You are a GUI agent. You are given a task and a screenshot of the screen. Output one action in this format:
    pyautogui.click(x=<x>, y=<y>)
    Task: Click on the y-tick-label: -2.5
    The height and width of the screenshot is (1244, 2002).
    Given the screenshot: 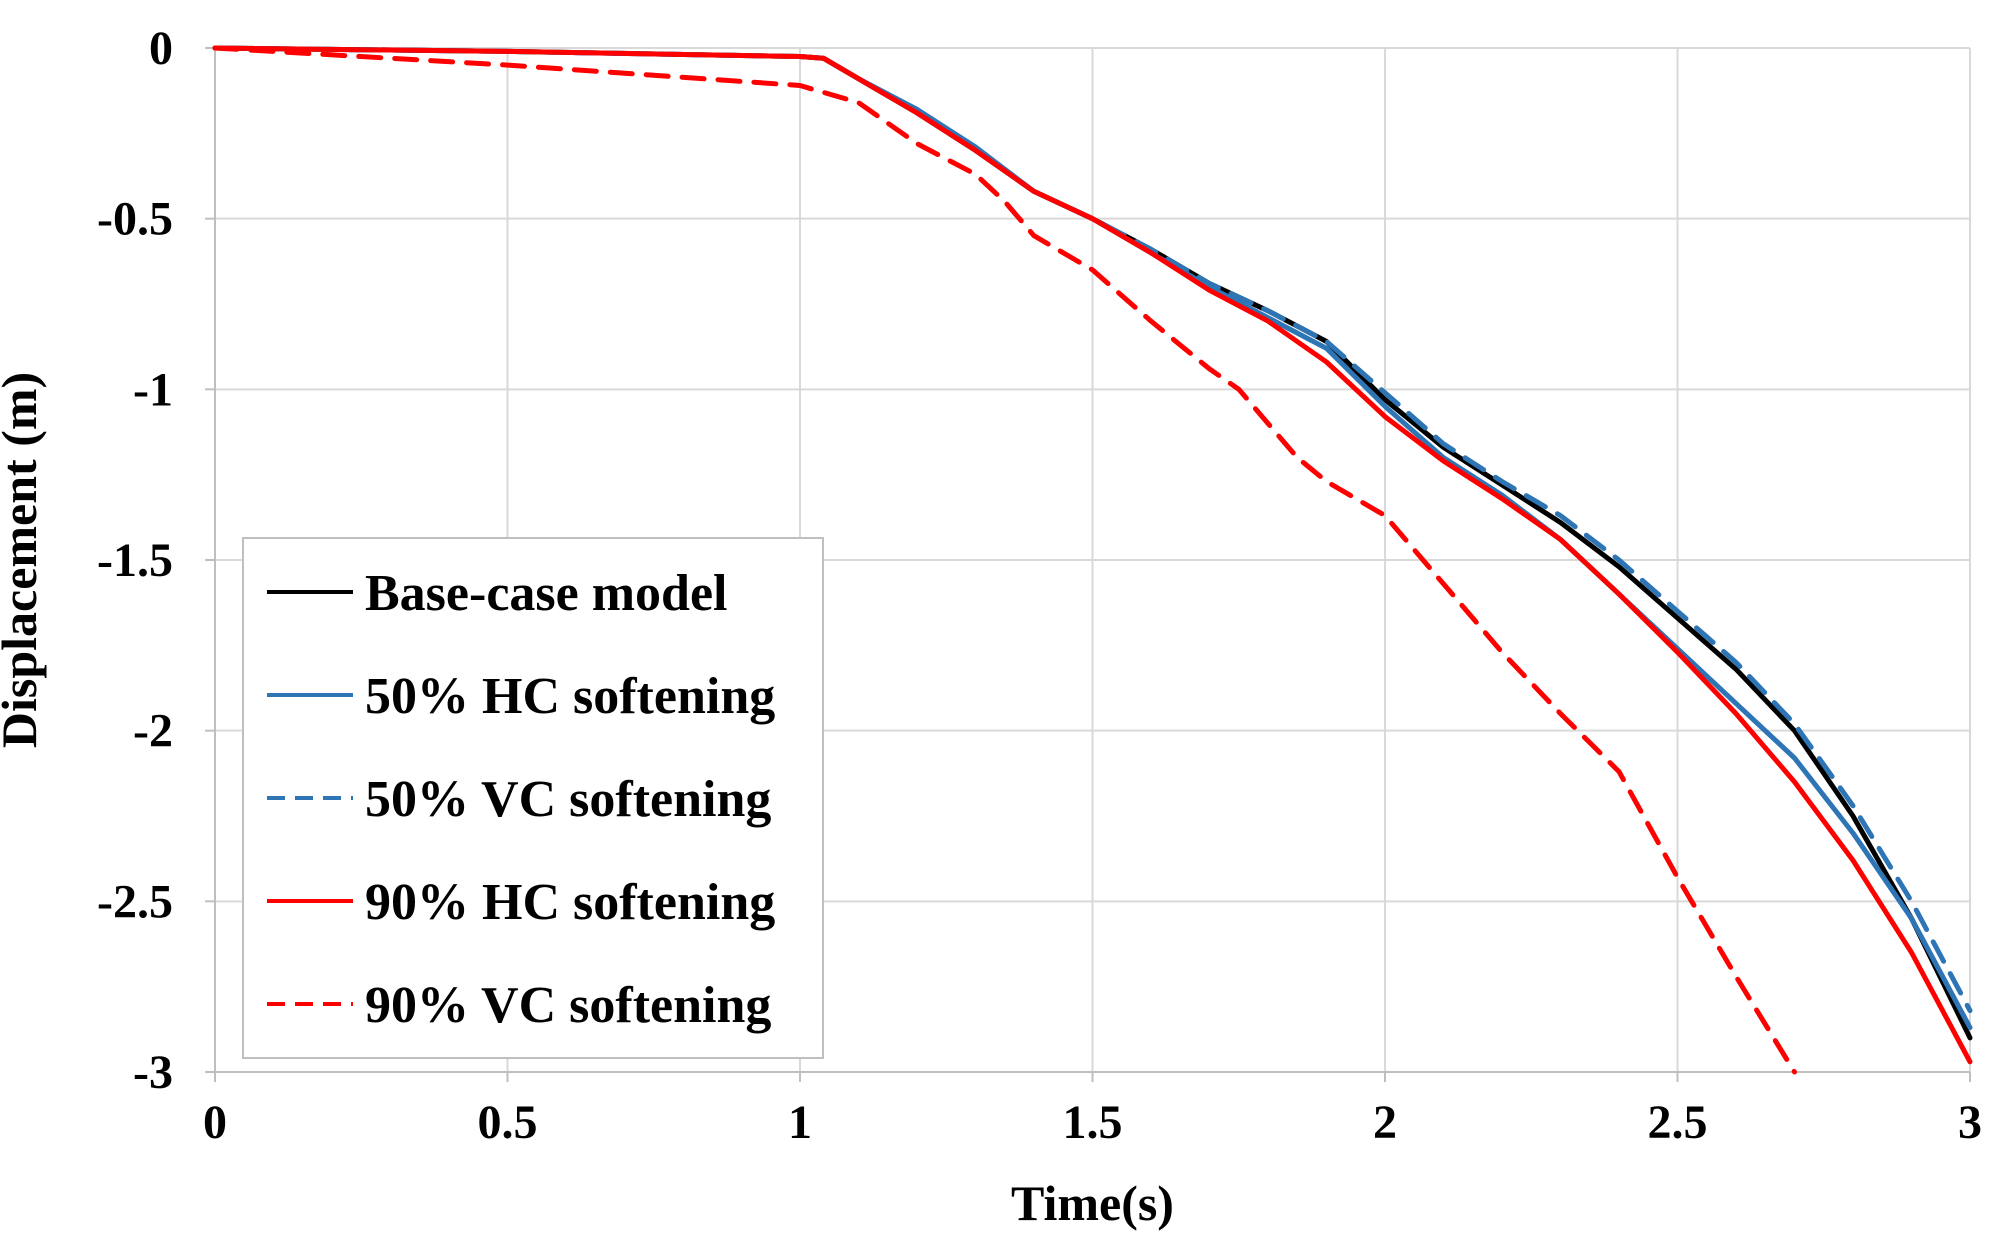 What is the action you would take?
    pyautogui.click(x=135, y=901)
    